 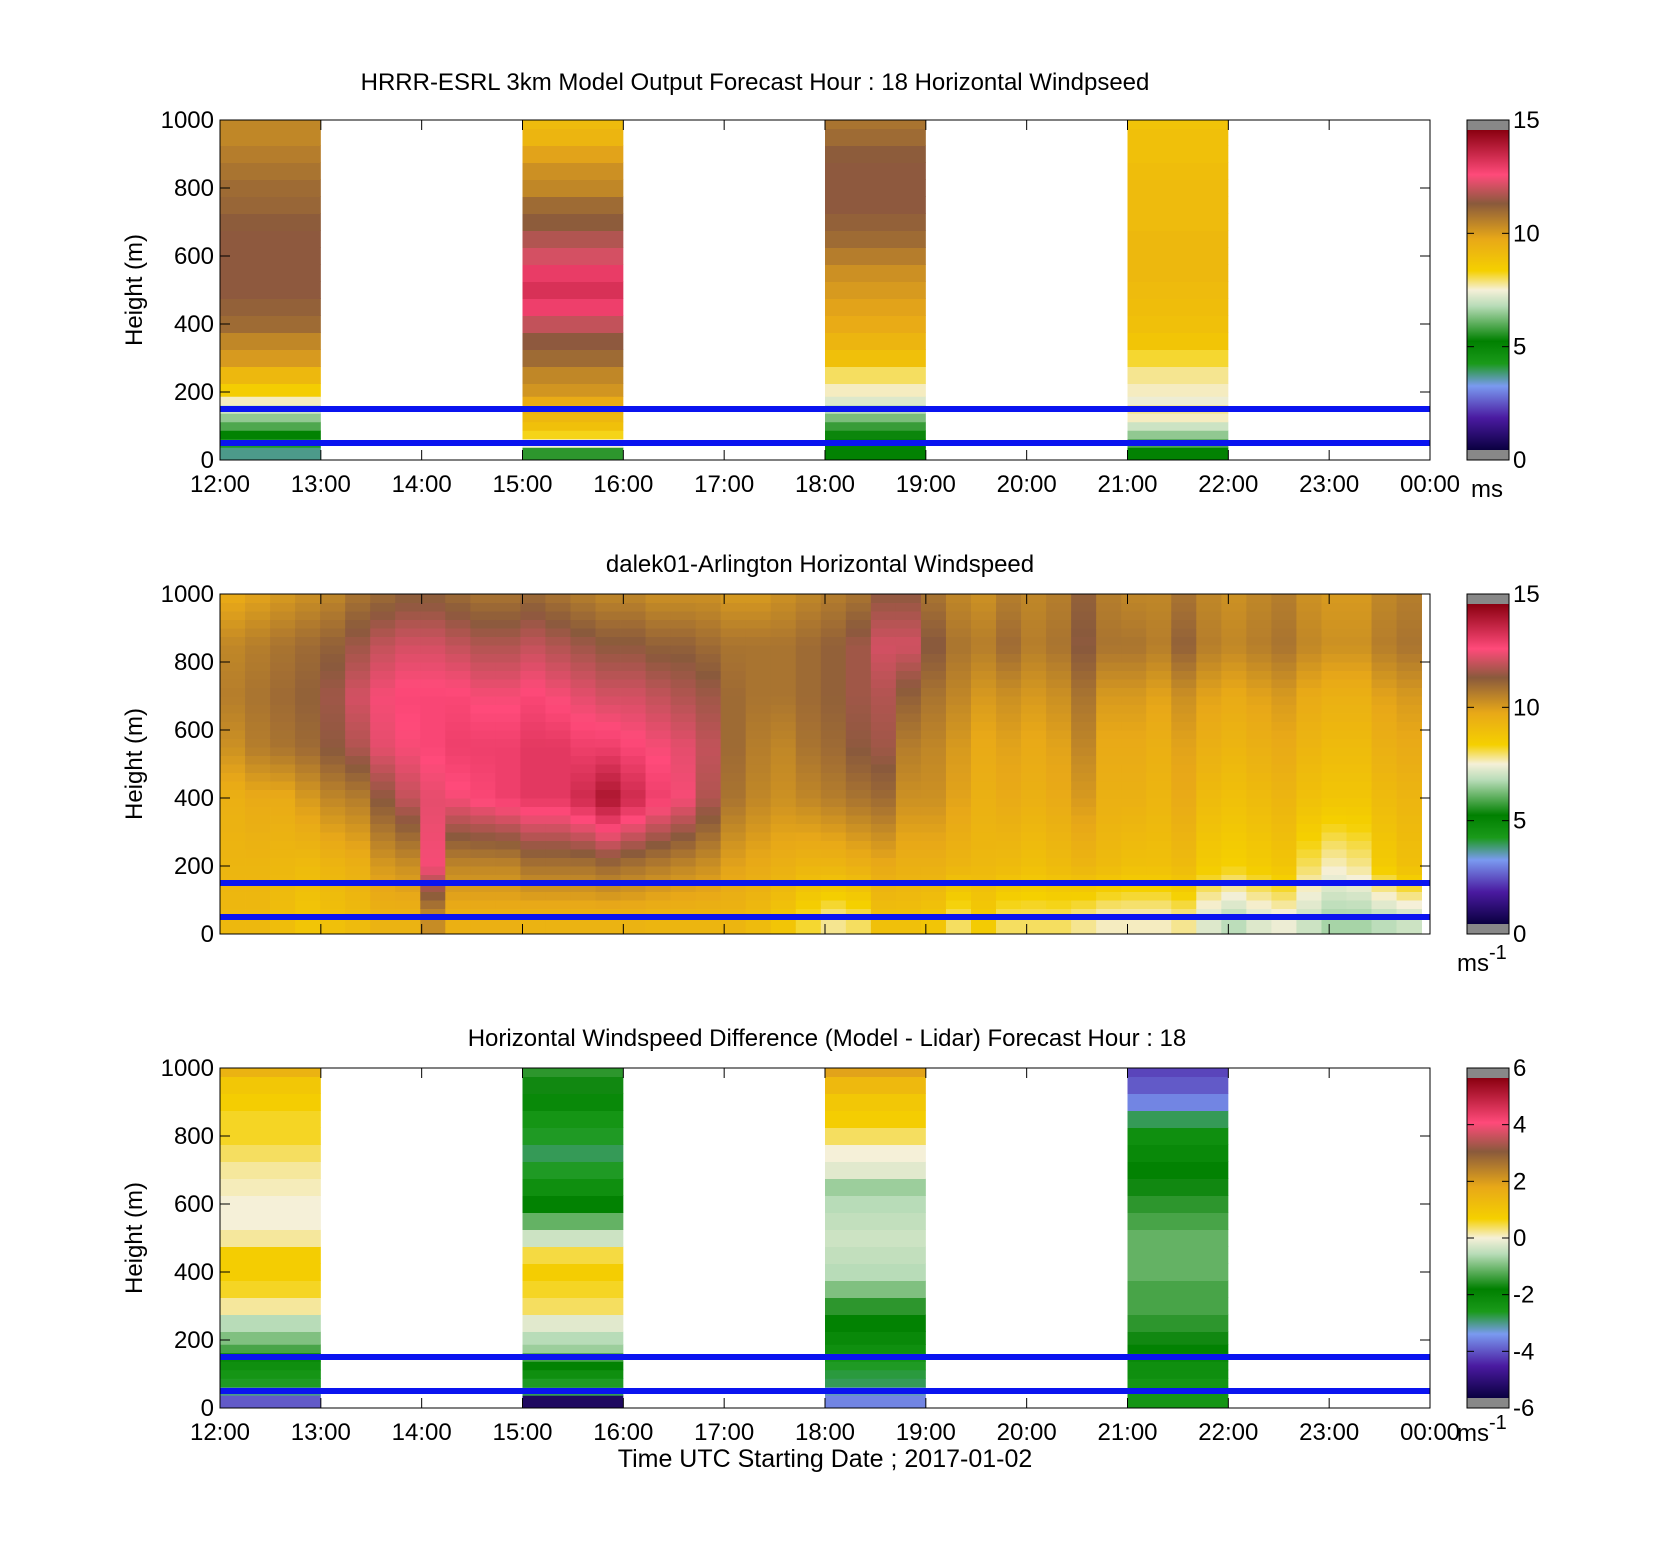 What do you see at coordinates (825, 900) in the screenshot?
I see `reference-lines` at bounding box center [825, 900].